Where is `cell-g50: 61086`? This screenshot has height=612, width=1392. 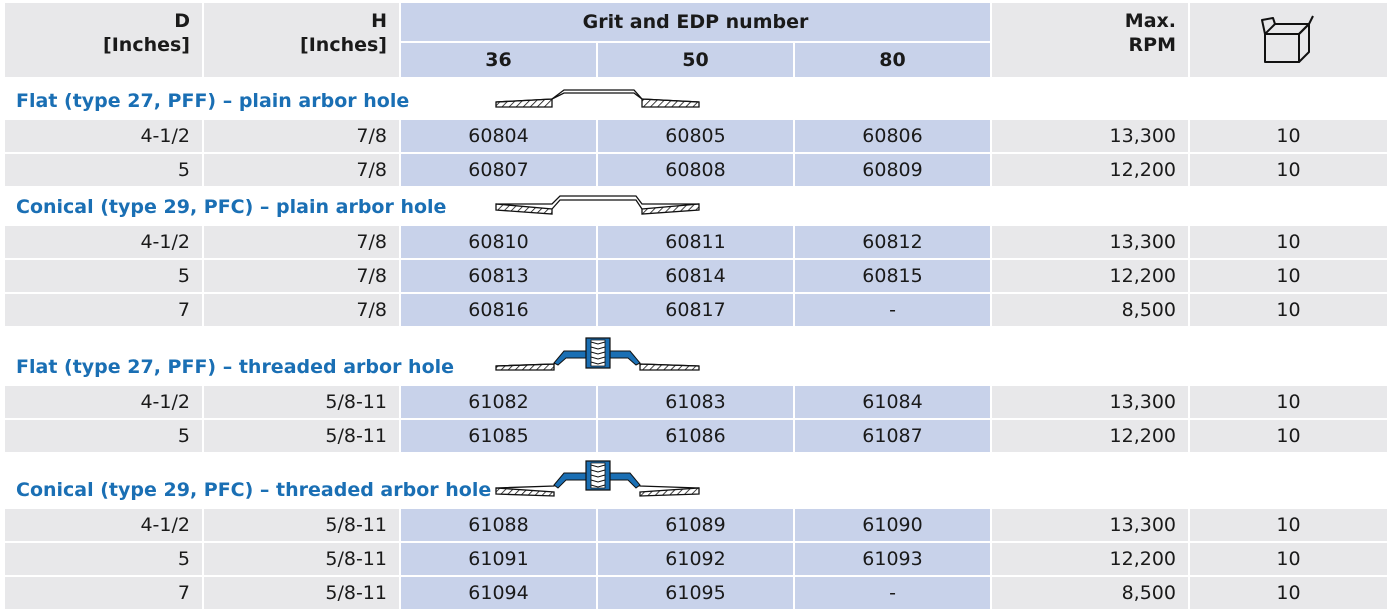
cell-g50: 61086 is located at coordinates (695, 436).